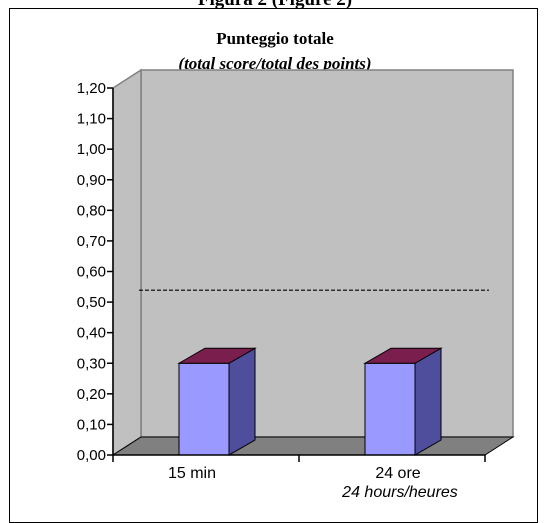 The image size is (550, 523). I want to click on chart-title: Punteggio totale, so click(275, 38).